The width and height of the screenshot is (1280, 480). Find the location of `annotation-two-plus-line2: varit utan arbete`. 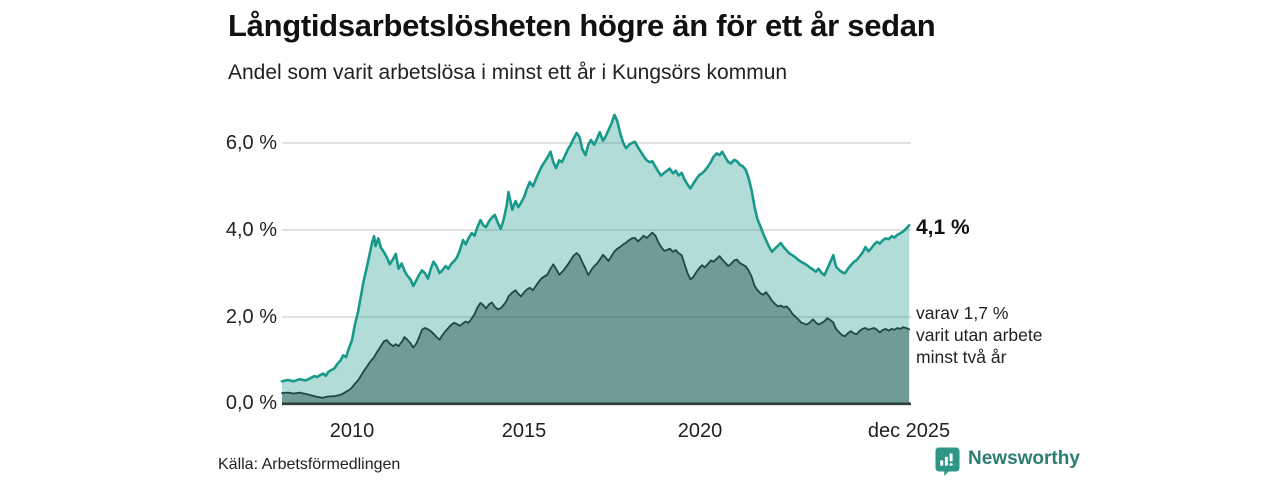

annotation-two-plus-line2: varit utan arbete is located at coordinates (979, 335).